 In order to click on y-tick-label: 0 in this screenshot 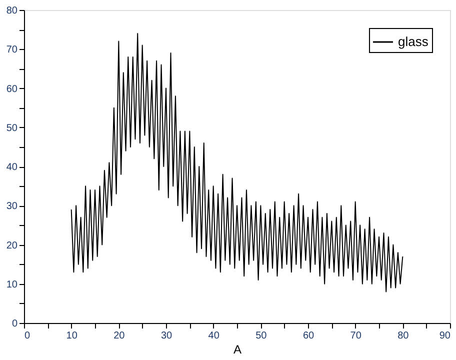, I will do `click(15, 324)`.